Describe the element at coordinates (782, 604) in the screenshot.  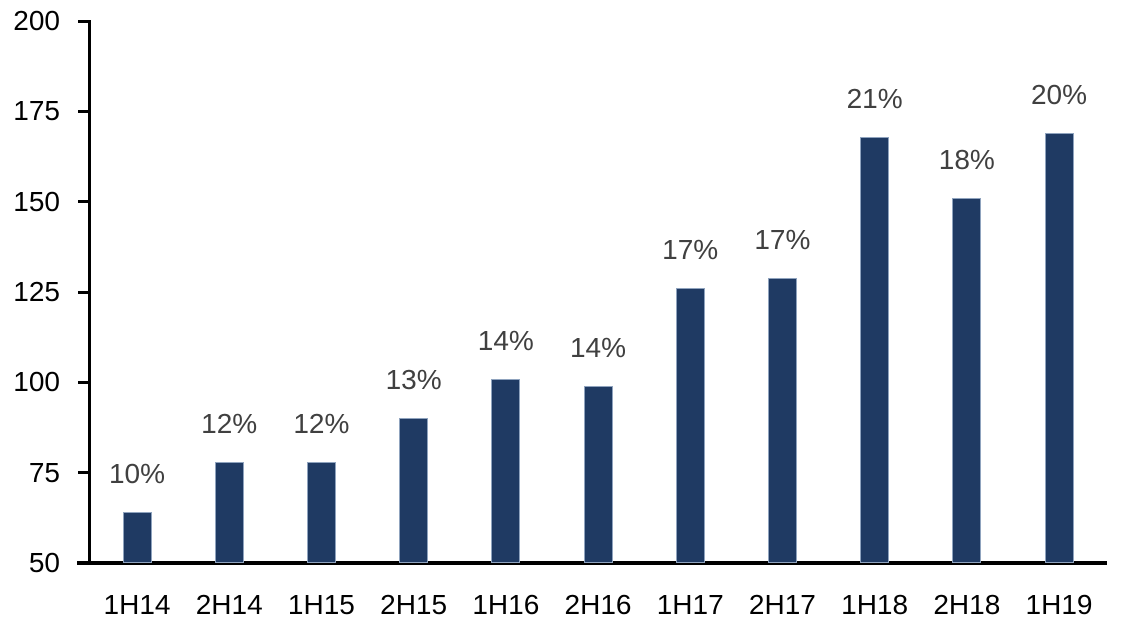
I see `x-axis-tick-label: 2H17` at that location.